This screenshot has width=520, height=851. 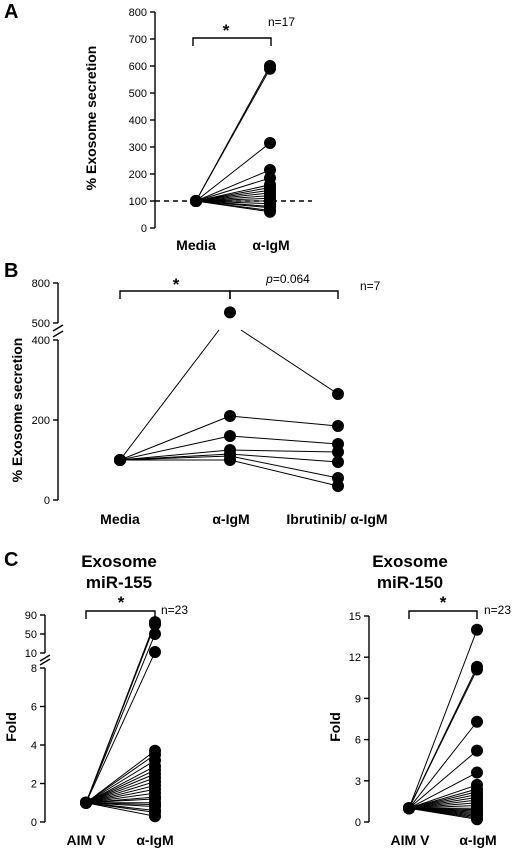 I want to click on panel-d-y-tick-label: 15, so click(x=355, y=617).